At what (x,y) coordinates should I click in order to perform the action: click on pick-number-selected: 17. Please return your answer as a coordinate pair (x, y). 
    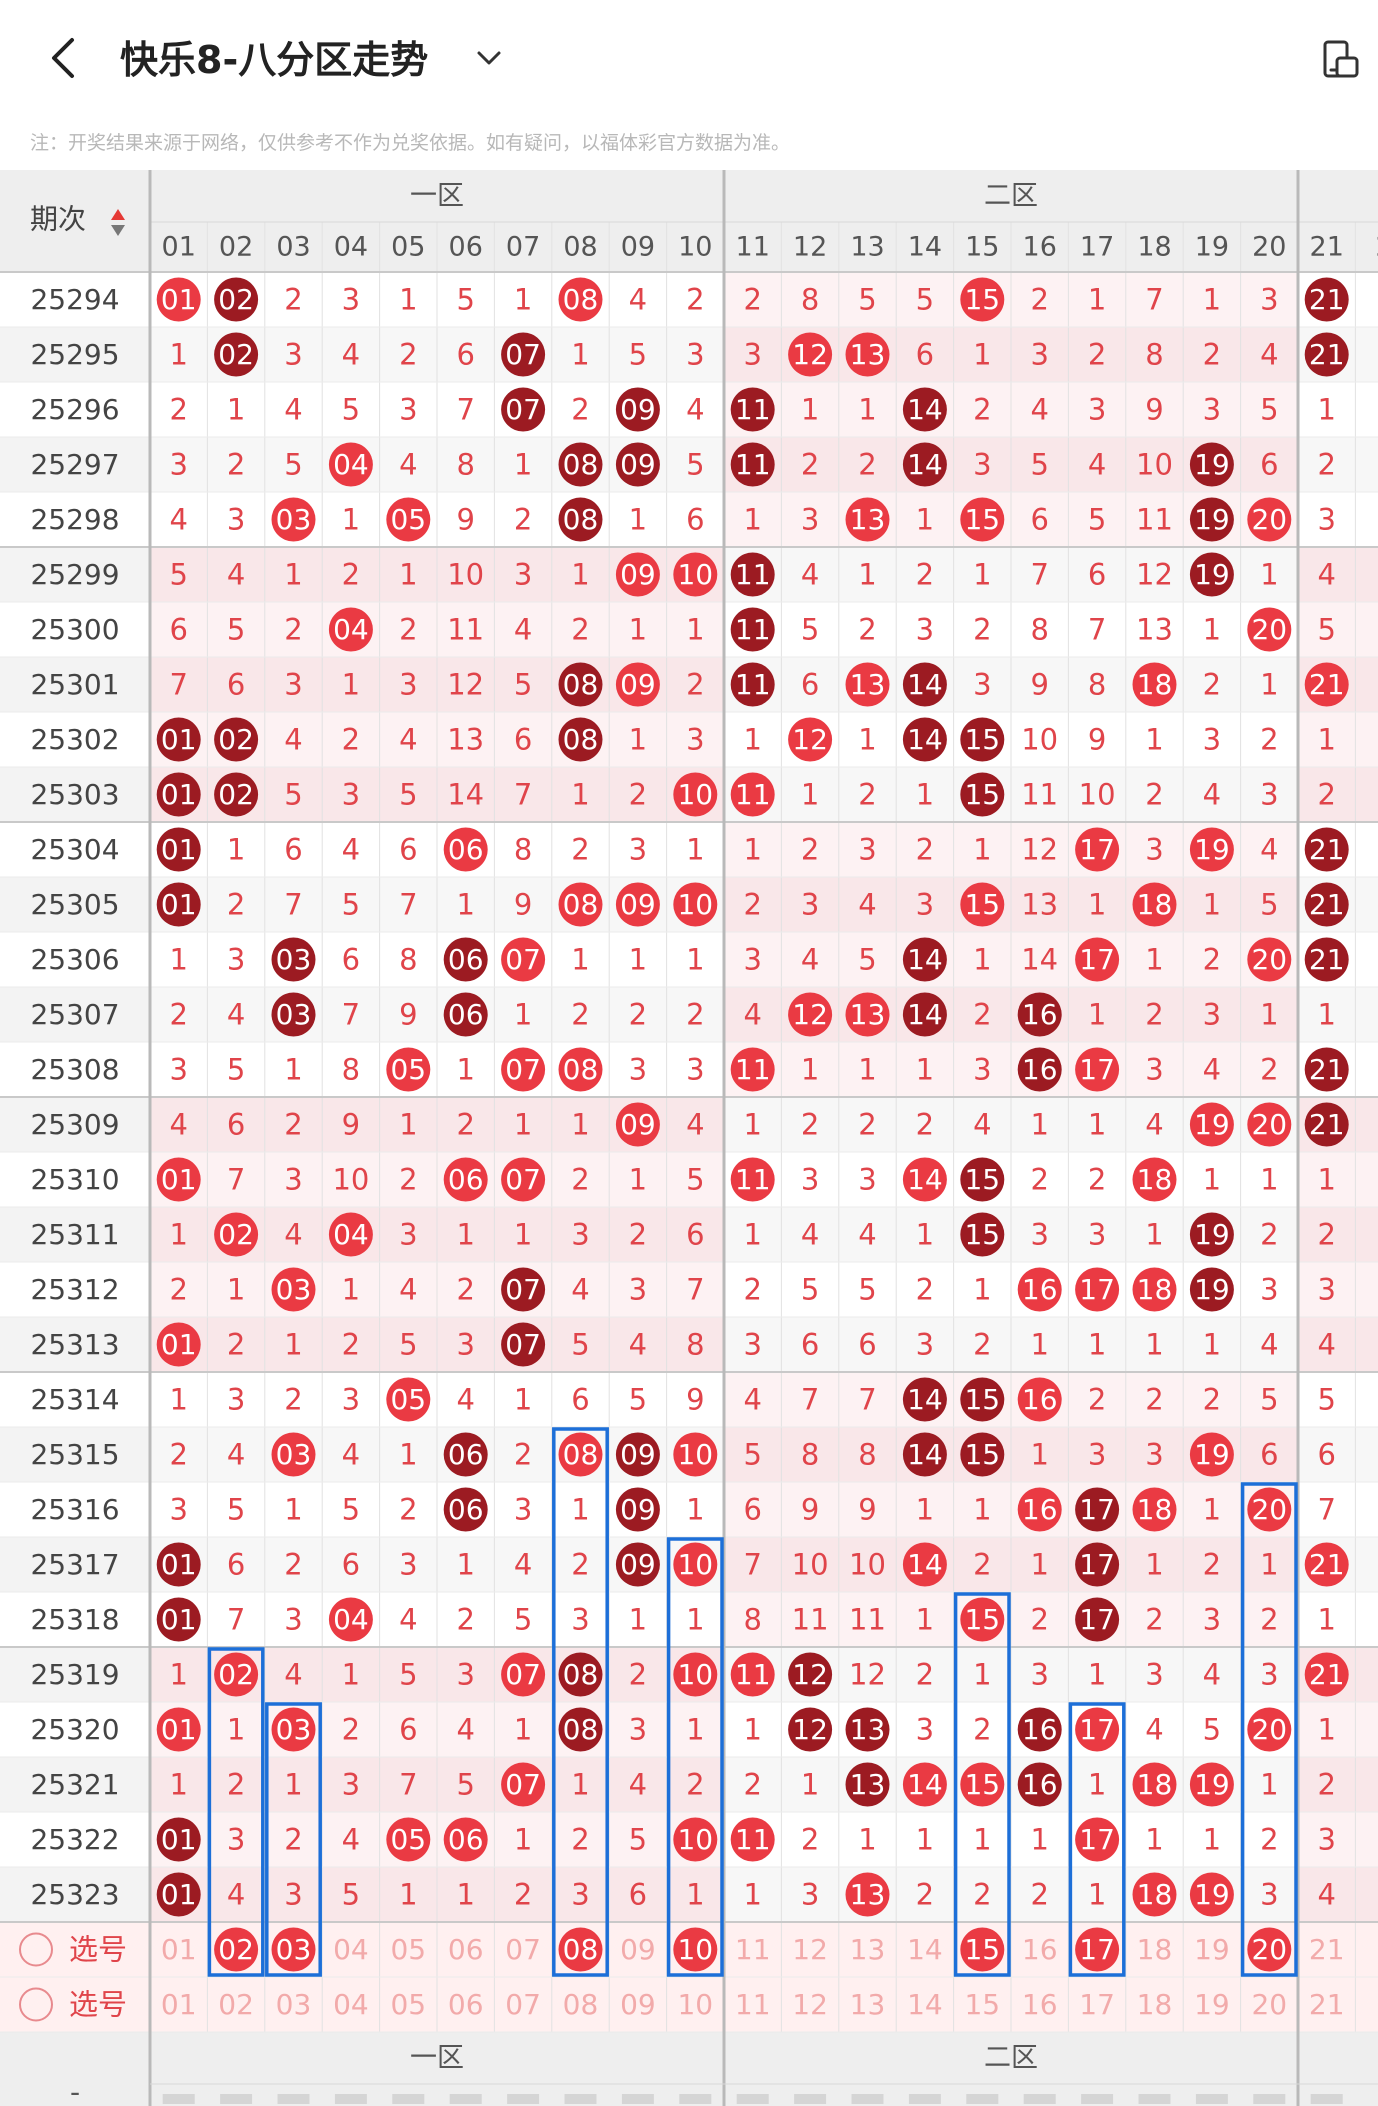
    Looking at the image, I should click on (1097, 1949).